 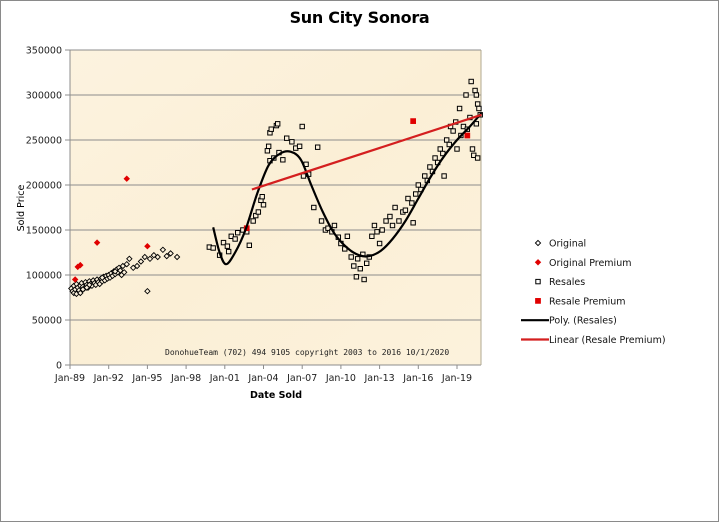 I want to click on legend-item: Original Premium, so click(x=582, y=263).